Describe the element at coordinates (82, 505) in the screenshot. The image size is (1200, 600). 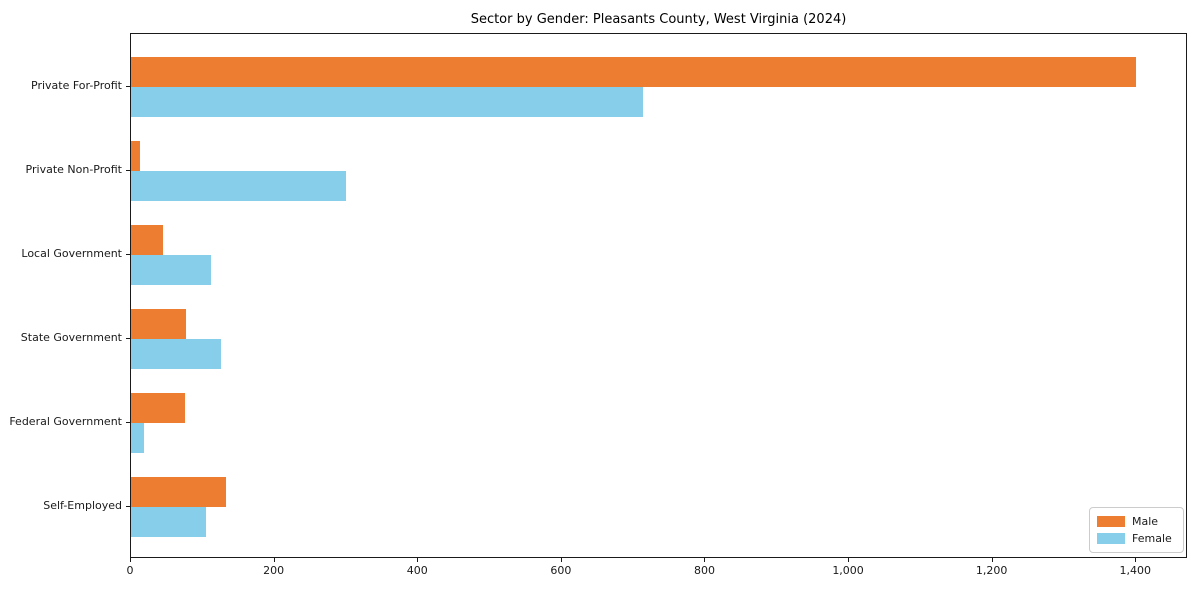
I see `y-tick-label: Self-Employed` at that location.